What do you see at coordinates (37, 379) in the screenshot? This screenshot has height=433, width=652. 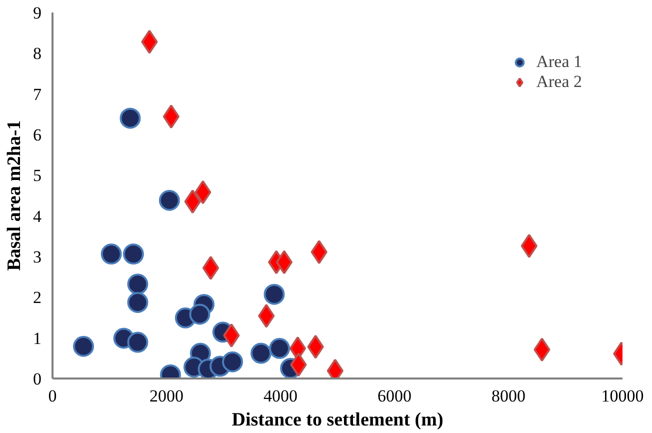 I see `y-tick-label: 0` at bounding box center [37, 379].